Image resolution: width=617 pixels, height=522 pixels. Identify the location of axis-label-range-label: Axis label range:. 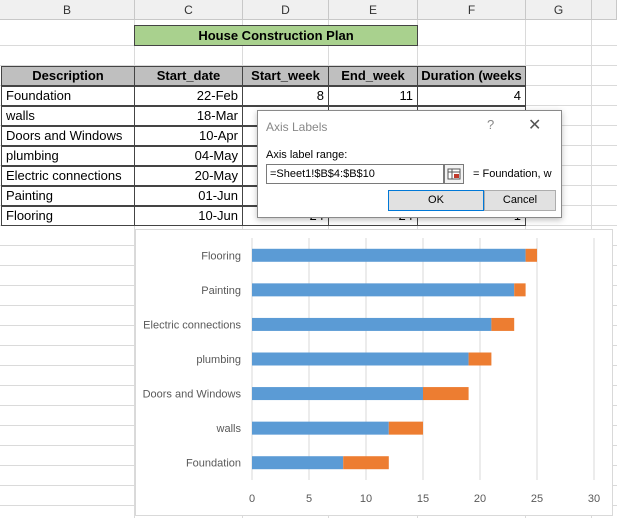
(307, 155).